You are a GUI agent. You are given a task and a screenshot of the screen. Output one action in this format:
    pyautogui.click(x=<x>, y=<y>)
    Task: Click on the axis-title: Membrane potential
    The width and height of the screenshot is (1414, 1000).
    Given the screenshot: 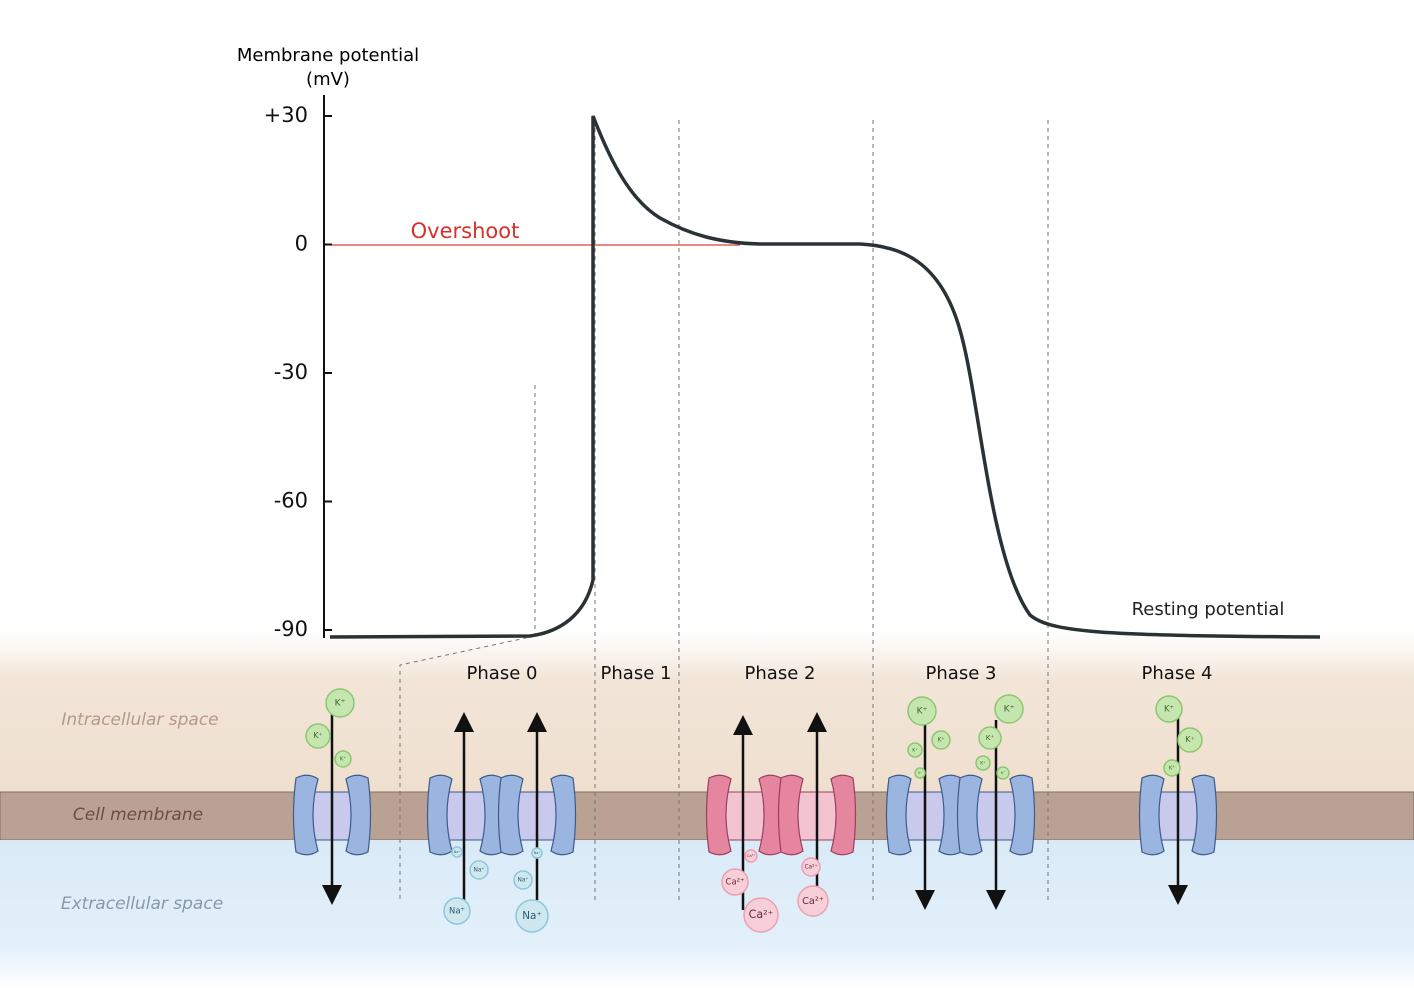 What is the action you would take?
    pyautogui.click(x=328, y=55)
    